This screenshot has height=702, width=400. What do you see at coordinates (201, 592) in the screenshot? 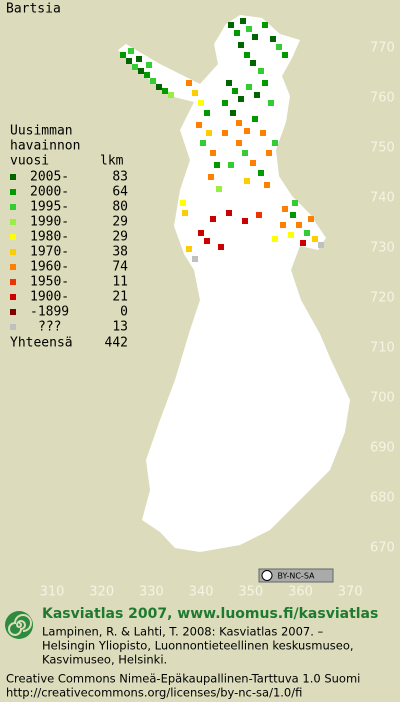
I see `grid-x-label: 340` at bounding box center [201, 592].